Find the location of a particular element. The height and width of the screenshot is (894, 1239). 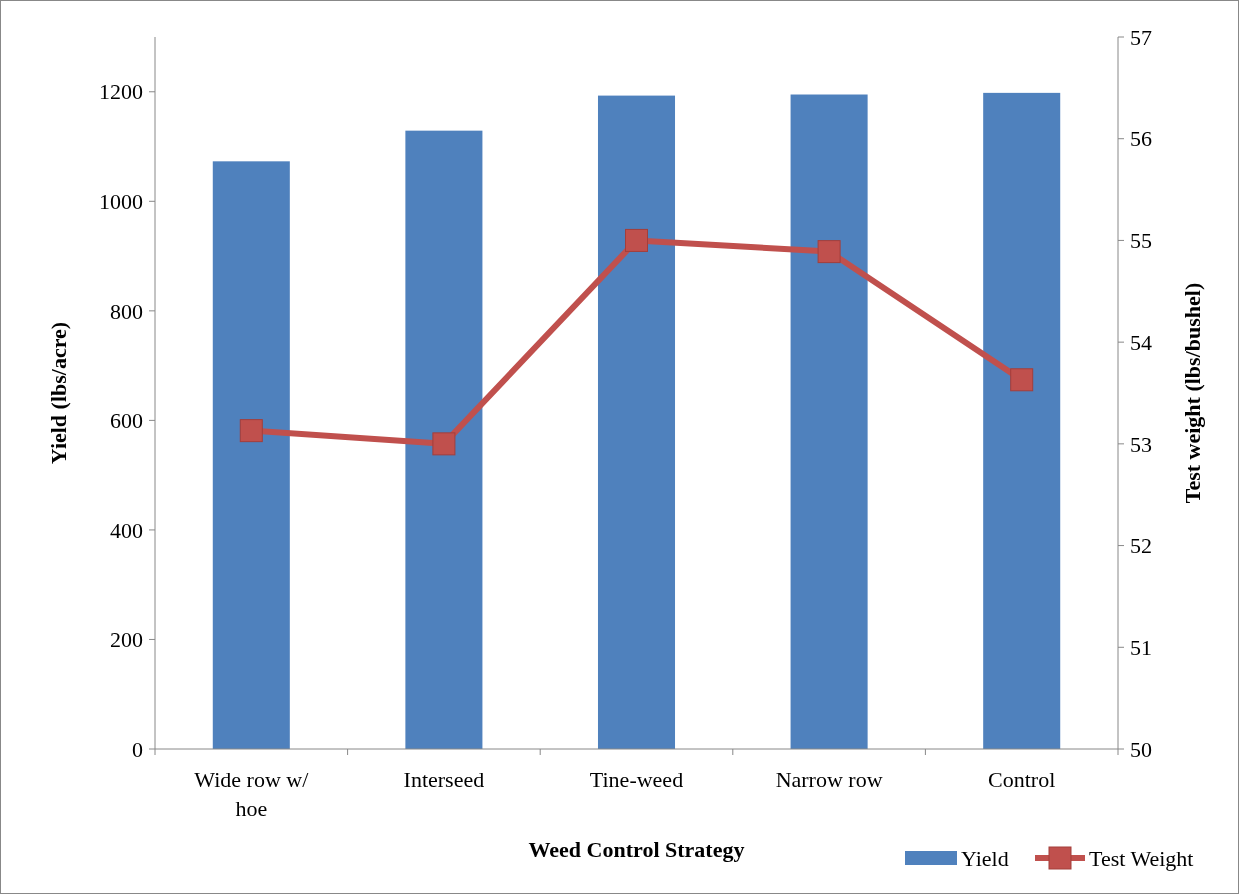

y-tick-label: 800 is located at coordinates (126, 311).